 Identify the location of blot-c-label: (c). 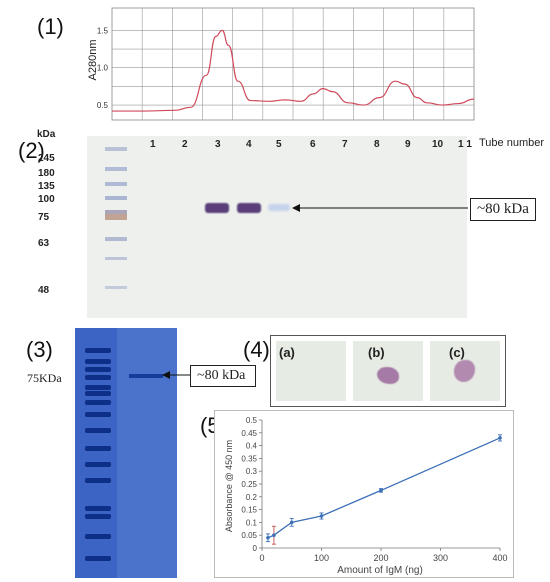
(457, 352).